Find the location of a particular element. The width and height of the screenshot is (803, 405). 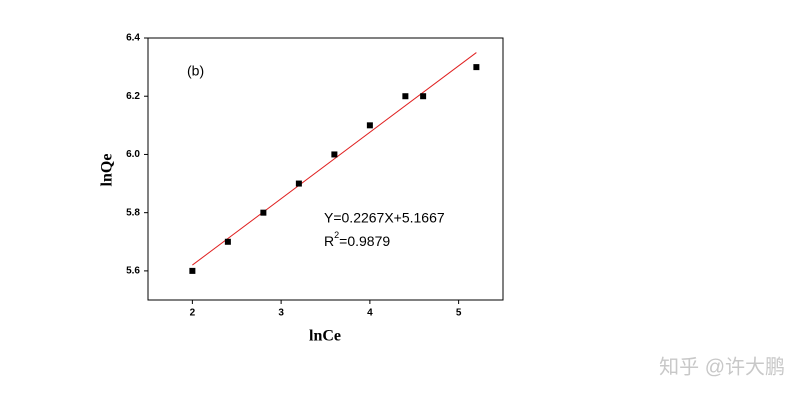

y-tick-label: 5.6 is located at coordinates (133, 271).